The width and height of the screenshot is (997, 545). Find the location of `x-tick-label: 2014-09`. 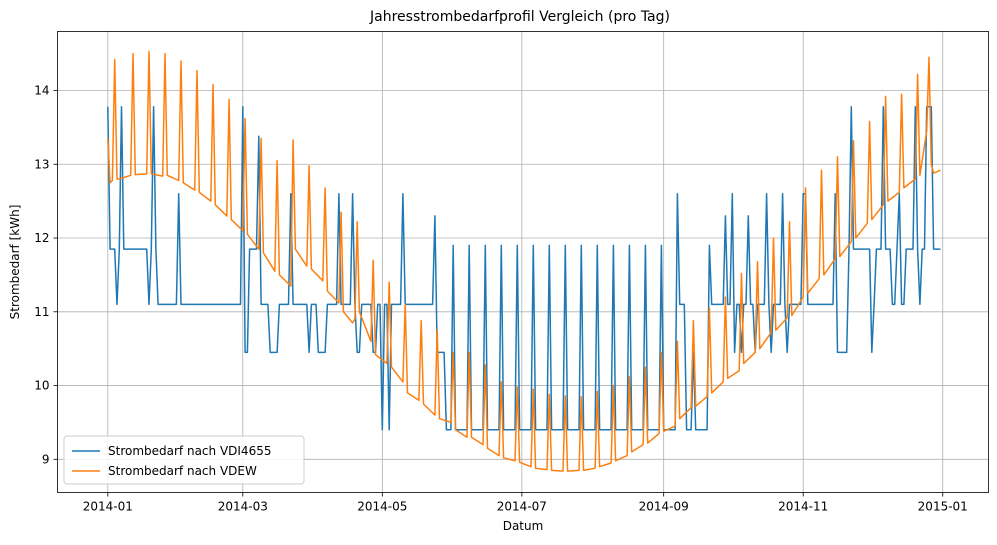

x-tick-label: 2014-09 is located at coordinates (664, 507).